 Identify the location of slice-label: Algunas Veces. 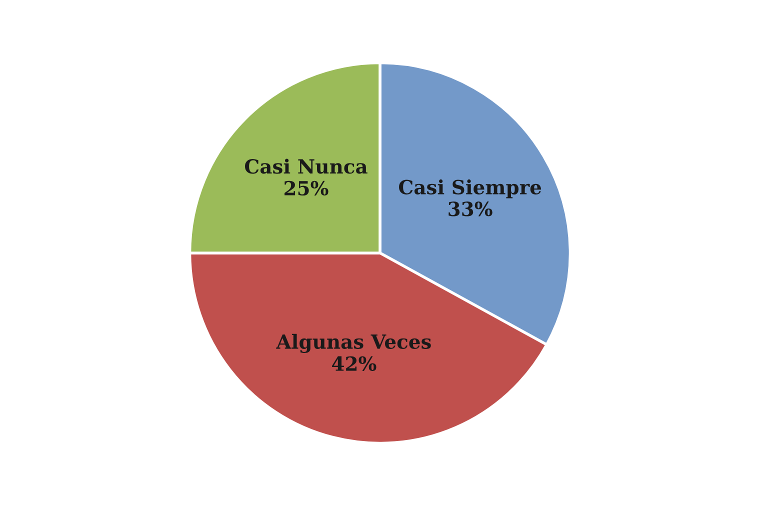
(353, 344).